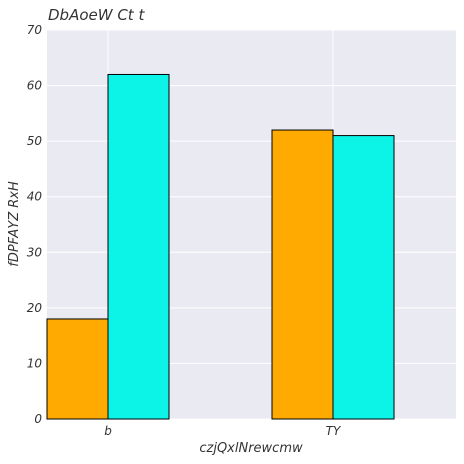 Image resolution: width=464 pixels, height=464 pixels. I want to click on y-tick-label: 20, so click(35, 308).